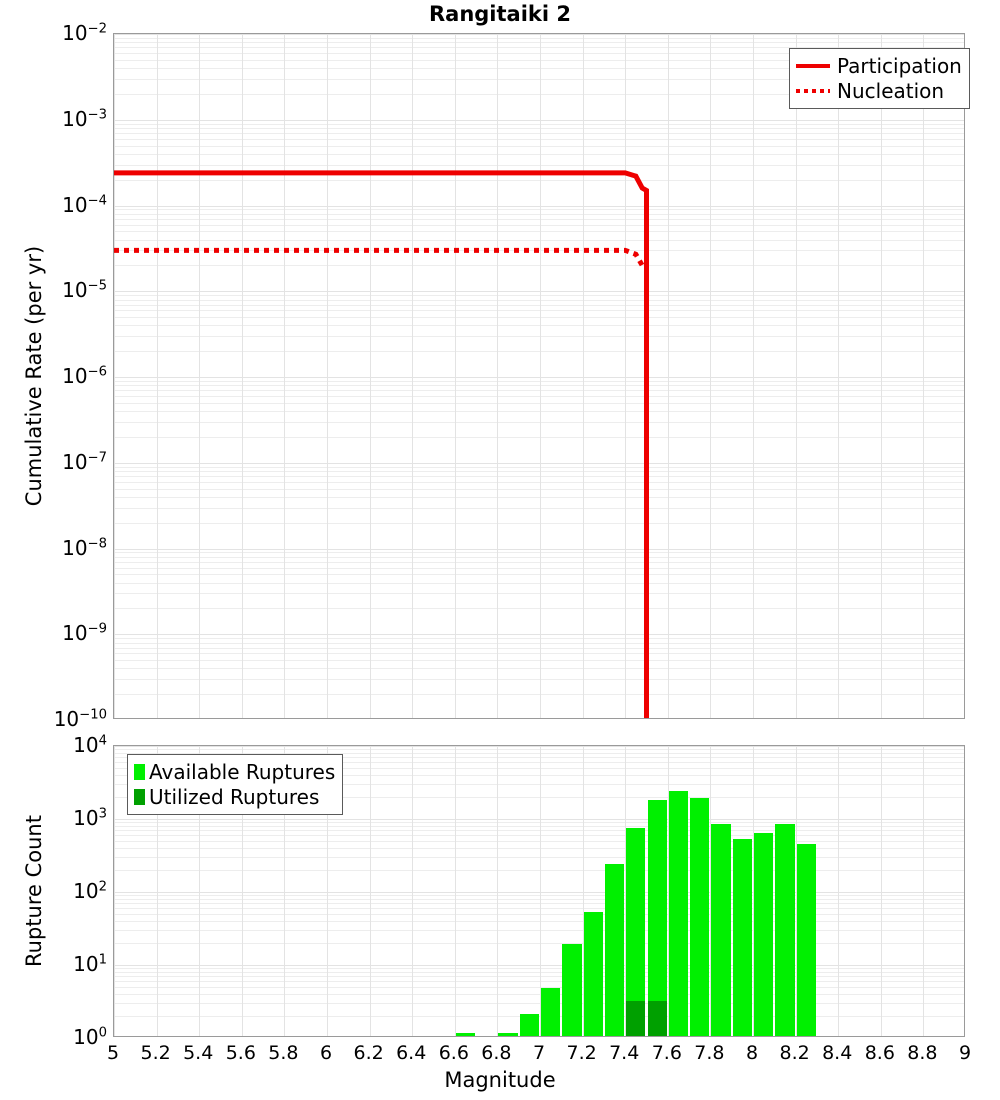 This screenshot has height=1100, width=1000. Describe the element at coordinates (891, 90) in the screenshot. I see `legend-label: Nucleation` at that location.